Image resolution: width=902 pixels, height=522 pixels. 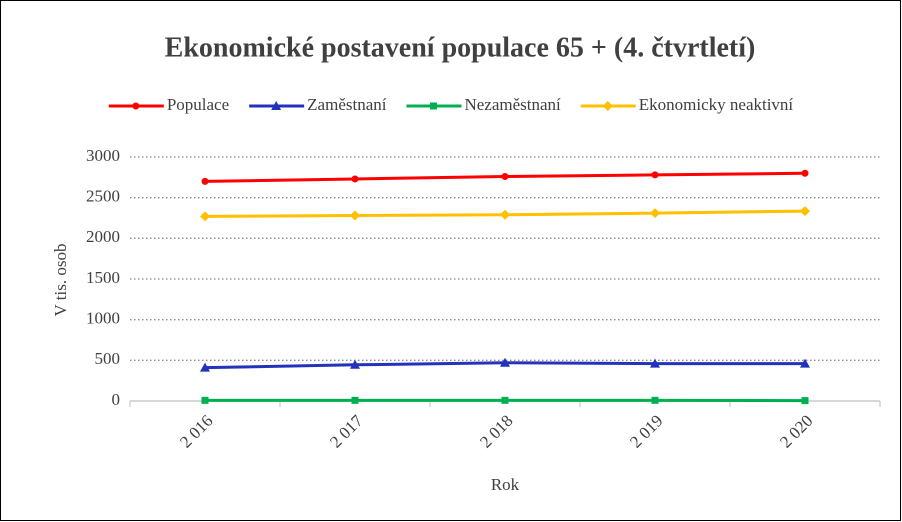 I want to click on y-tick-label: 2000, so click(x=103, y=236).